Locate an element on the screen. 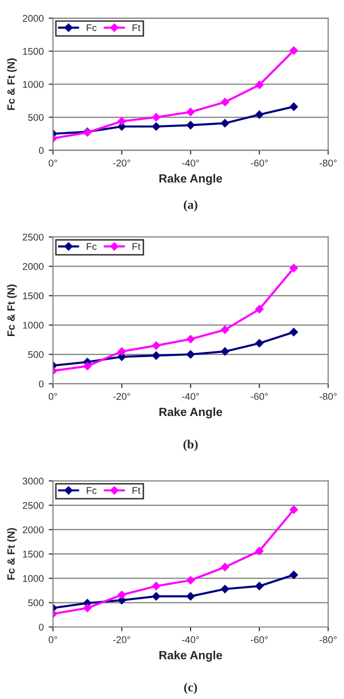 The image size is (344, 699). y-tick-label: 3000 is located at coordinates (33, 481).